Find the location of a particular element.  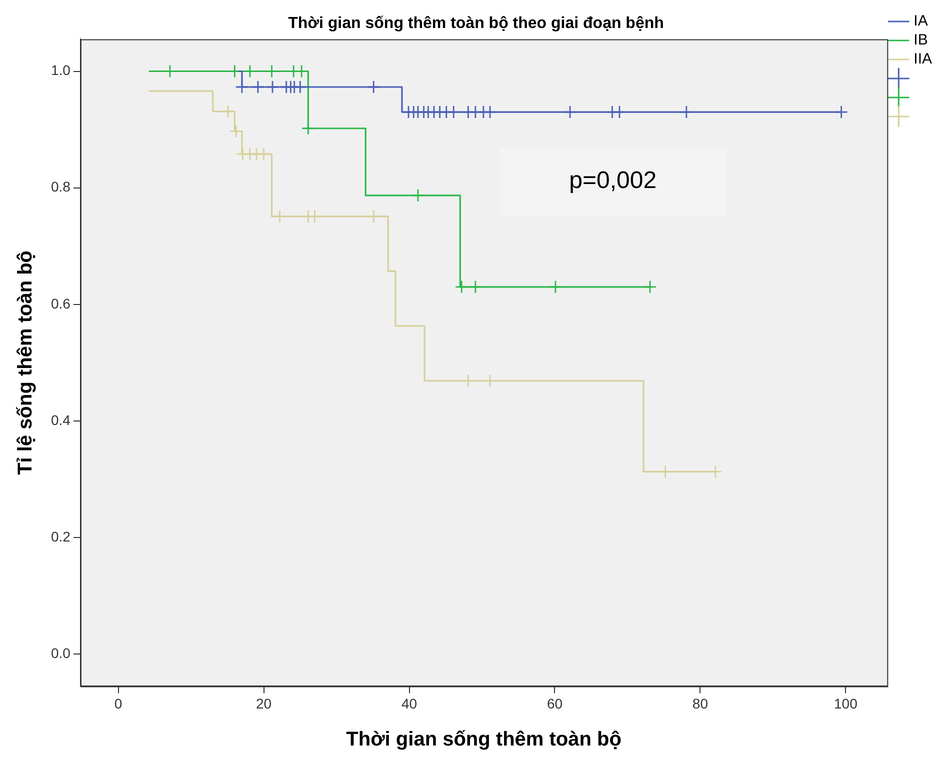

legend-label: IB is located at coordinates (921, 40).